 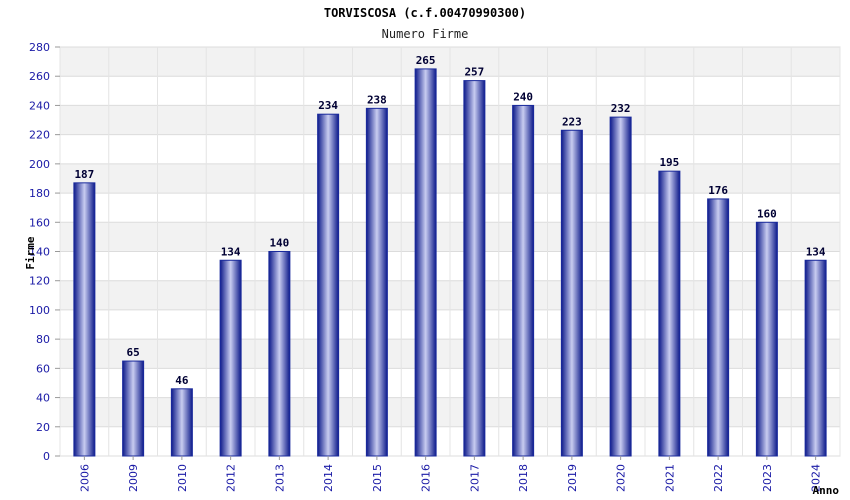 I want to click on x-tick-label: 2020, so click(x=621, y=478).